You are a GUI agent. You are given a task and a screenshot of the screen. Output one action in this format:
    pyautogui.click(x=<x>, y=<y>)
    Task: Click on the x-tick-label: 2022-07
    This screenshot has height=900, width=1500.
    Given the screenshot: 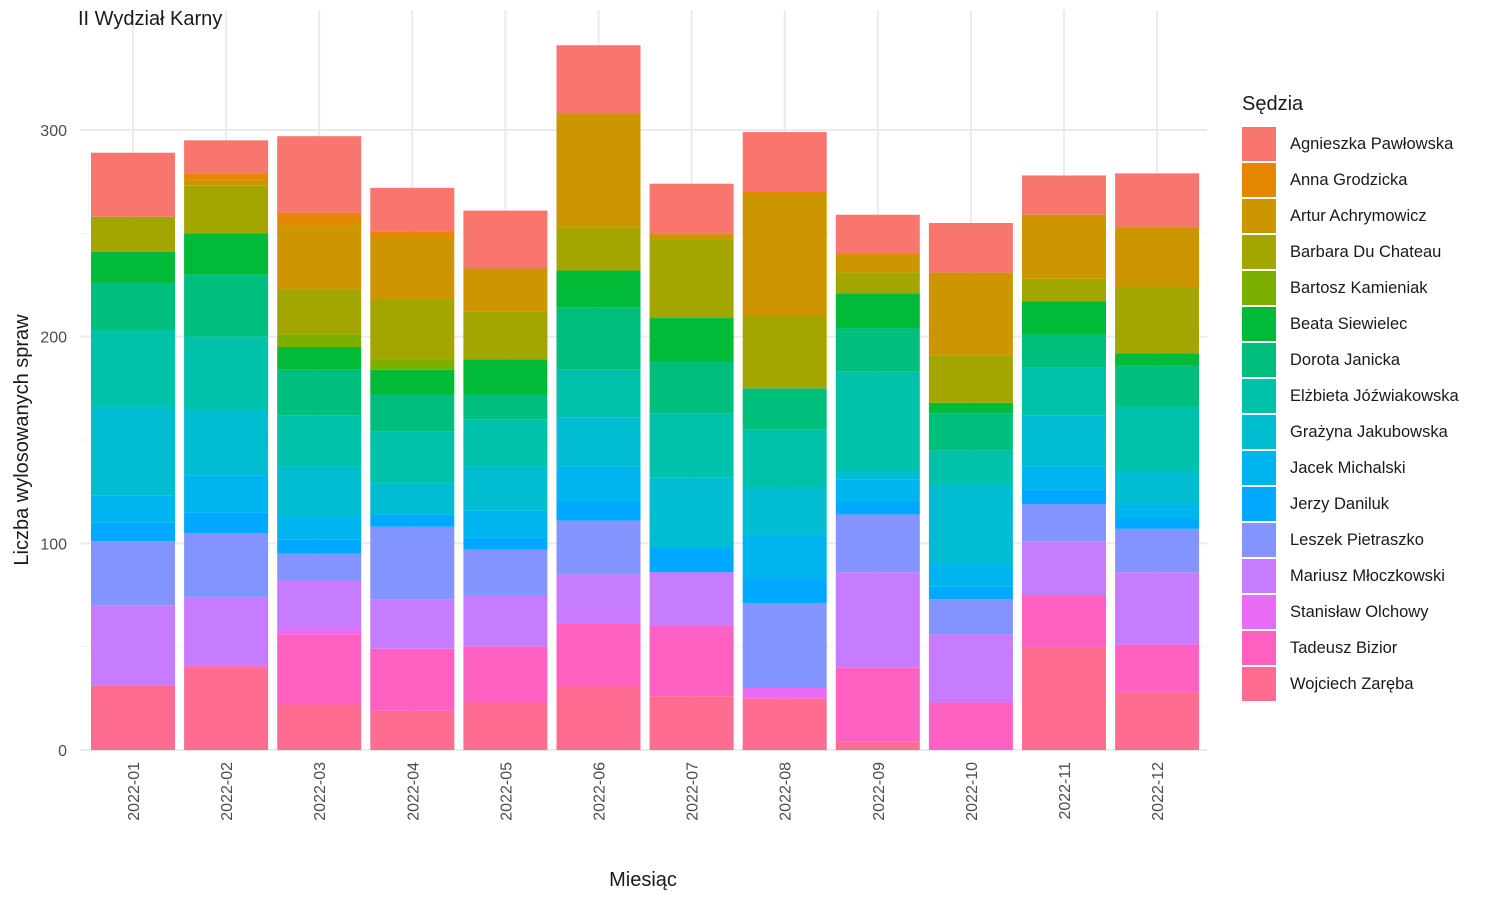 What is the action you would take?
    pyautogui.click(x=693, y=791)
    